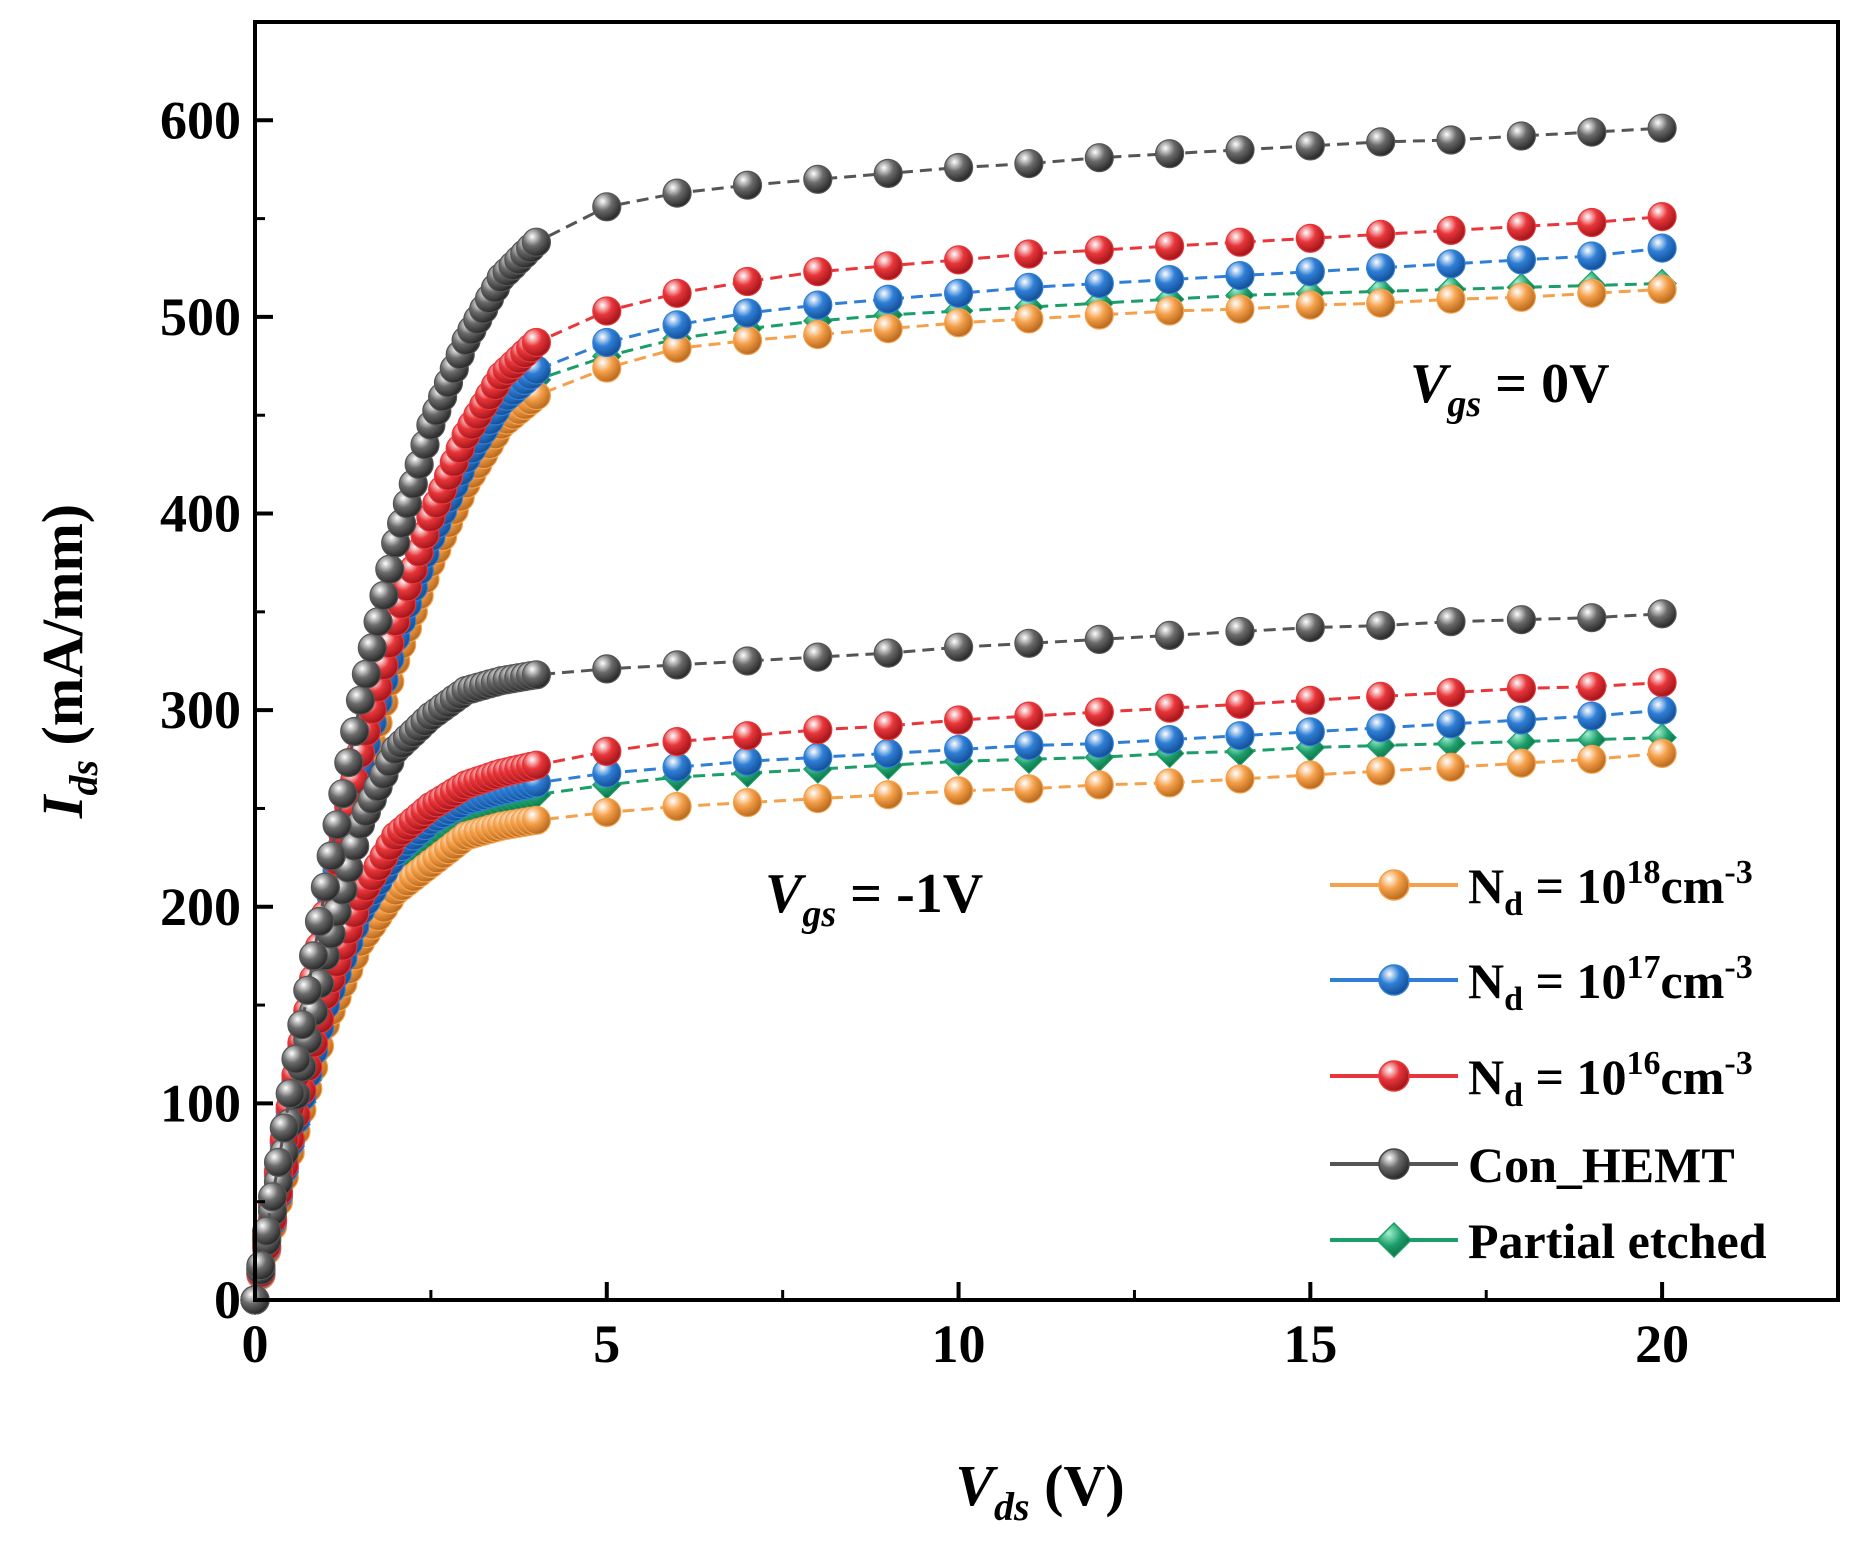  Describe the element at coordinates (1575, 886) in the screenshot. I see `legend-nd18-mid: = 10` at that location.